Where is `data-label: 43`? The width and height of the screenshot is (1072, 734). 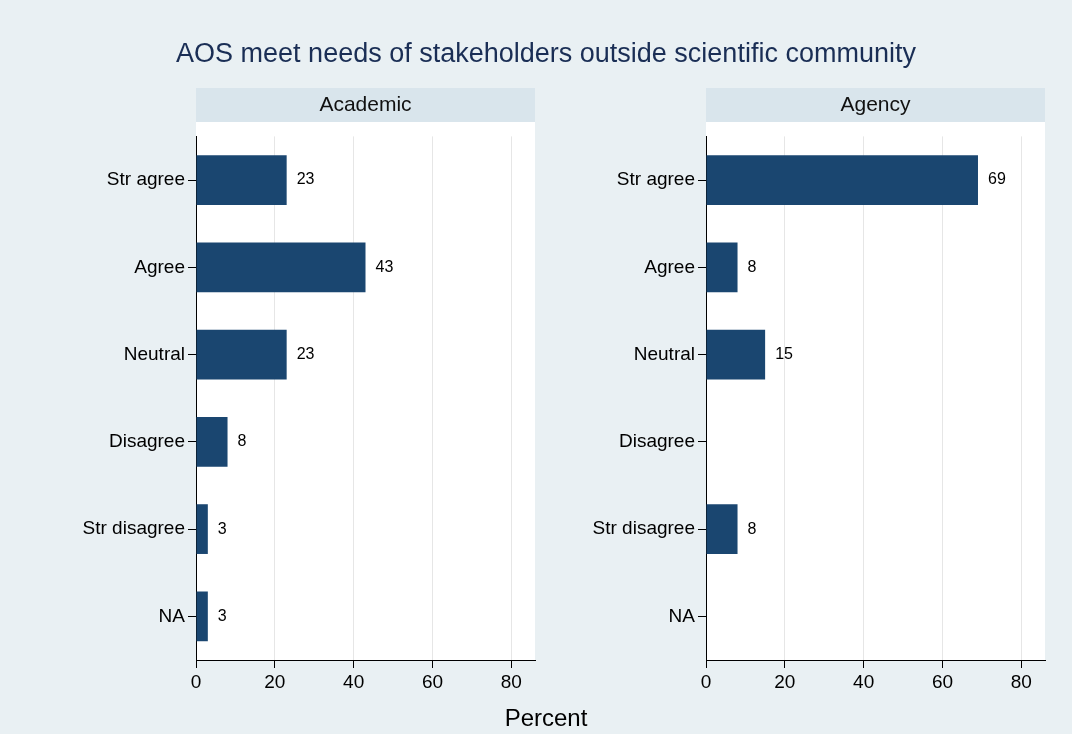
data-label: 43 is located at coordinates (384, 266).